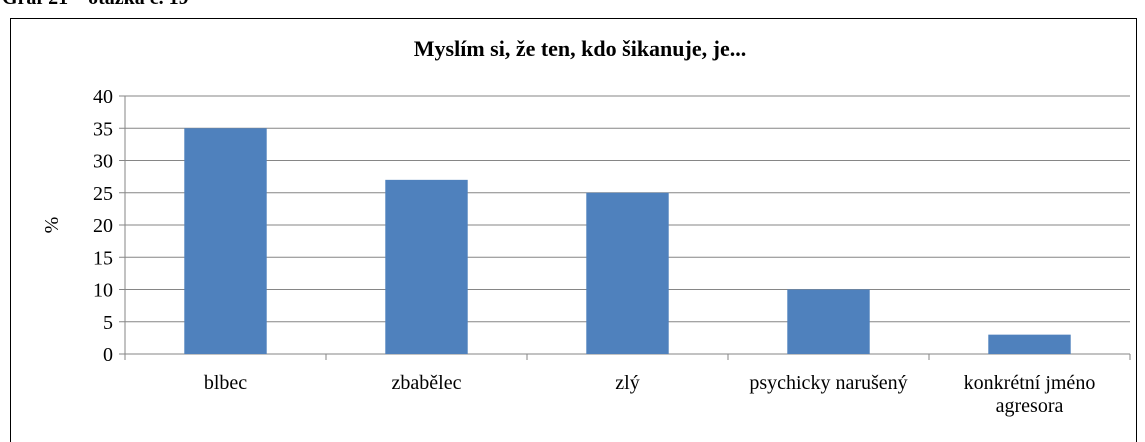 The width and height of the screenshot is (1145, 442). What do you see at coordinates (828, 383) in the screenshot?
I see `x-tick-label: psychicky narušený` at bounding box center [828, 383].